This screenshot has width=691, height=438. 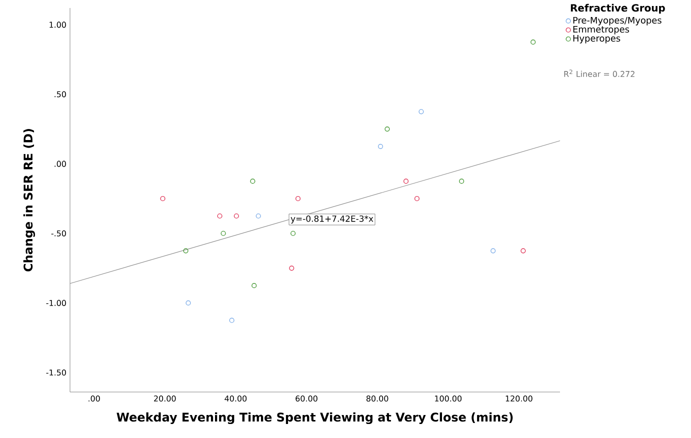 What do you see at coordinates (601, 30) in the screenshot?
I see `legend-label: Emmetropes` at bounding box center [601, 30].